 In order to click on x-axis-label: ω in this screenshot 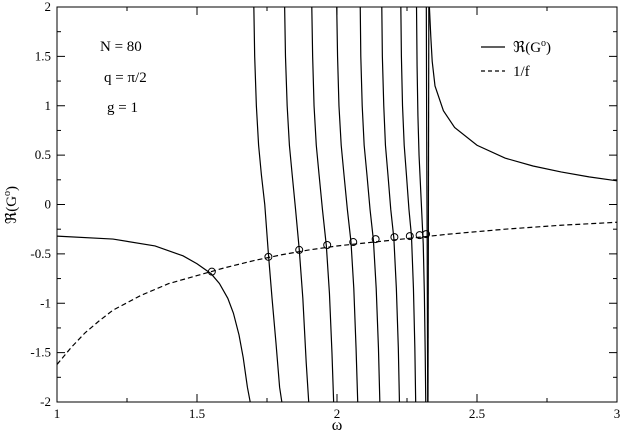, I will do `click(337, 425)`.